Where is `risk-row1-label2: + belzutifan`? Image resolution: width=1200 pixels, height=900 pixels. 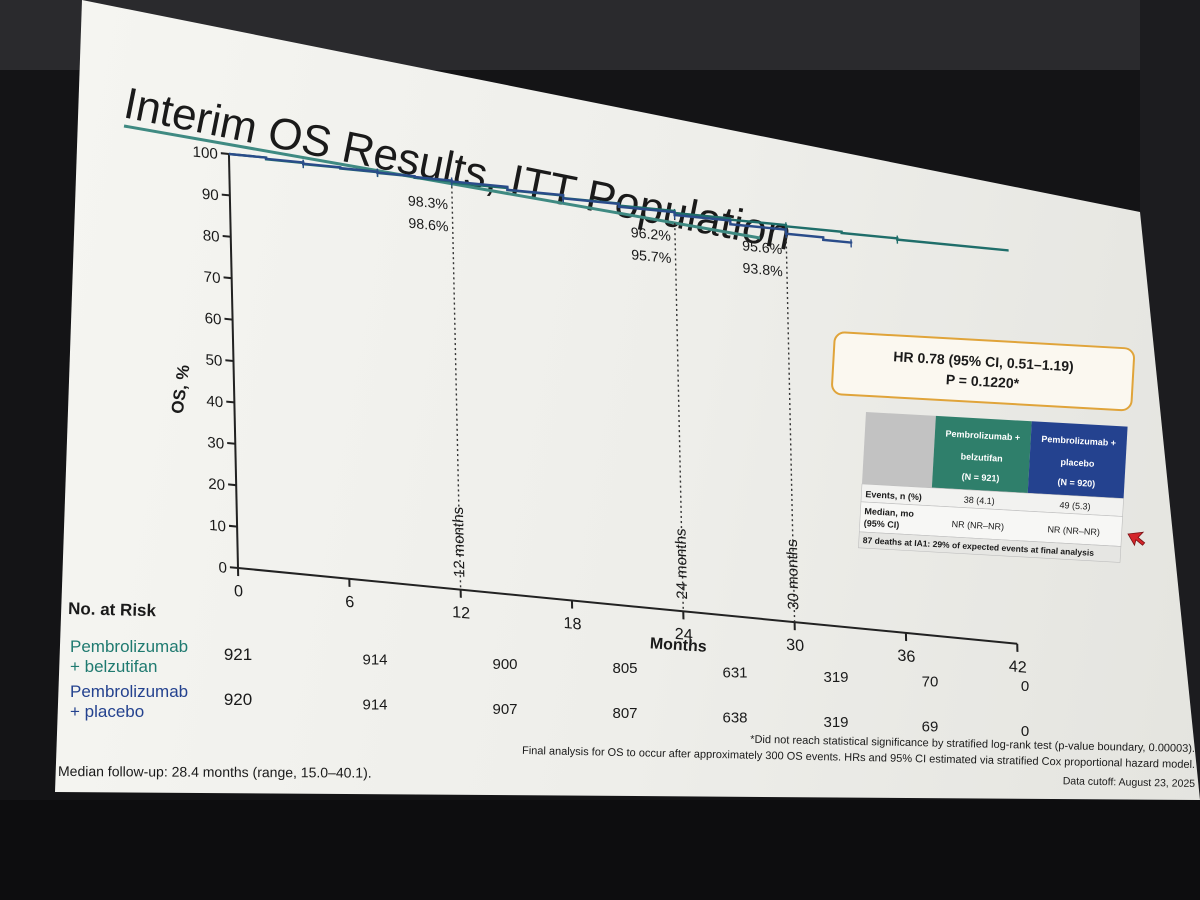
risk-row1-label2: + belzutifan is located at coordinates (113, 666).